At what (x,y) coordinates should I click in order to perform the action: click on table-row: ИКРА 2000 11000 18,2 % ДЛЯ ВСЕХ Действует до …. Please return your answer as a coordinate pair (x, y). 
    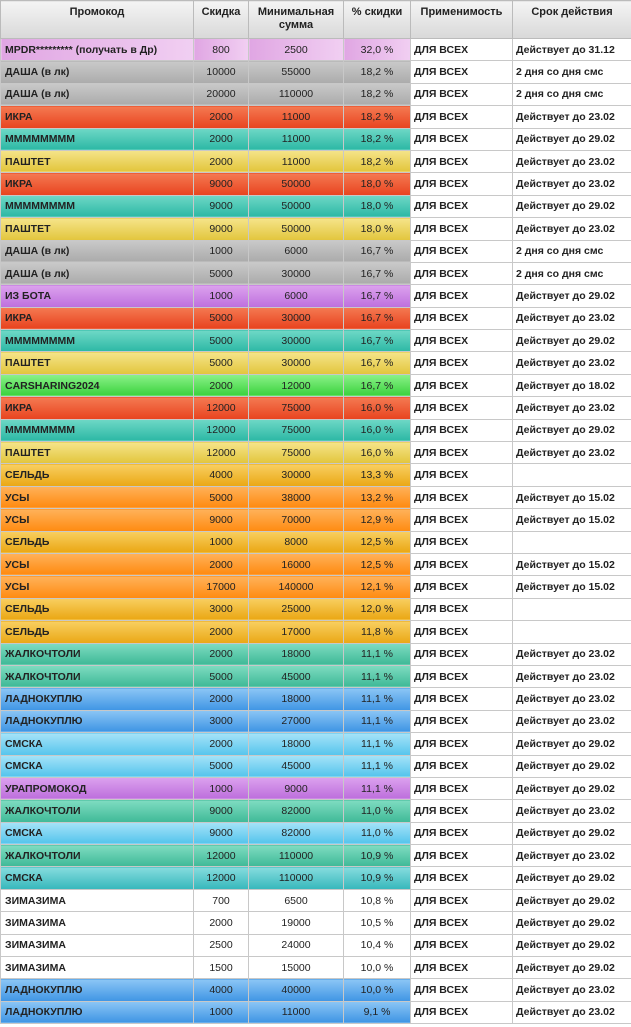
    Looking at the image, I should click on (315, 117).